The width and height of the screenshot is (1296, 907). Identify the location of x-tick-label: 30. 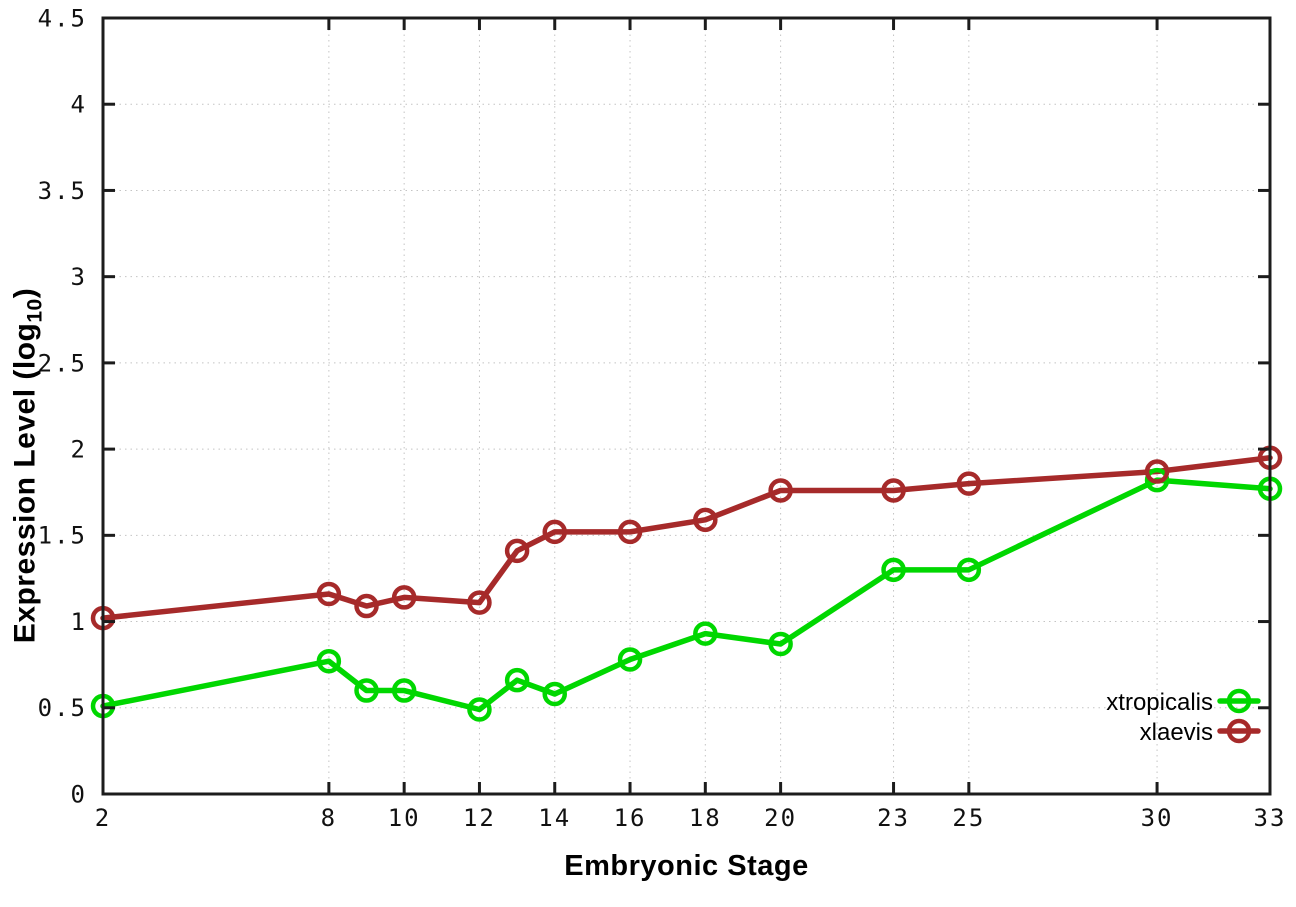
(1157, 818).